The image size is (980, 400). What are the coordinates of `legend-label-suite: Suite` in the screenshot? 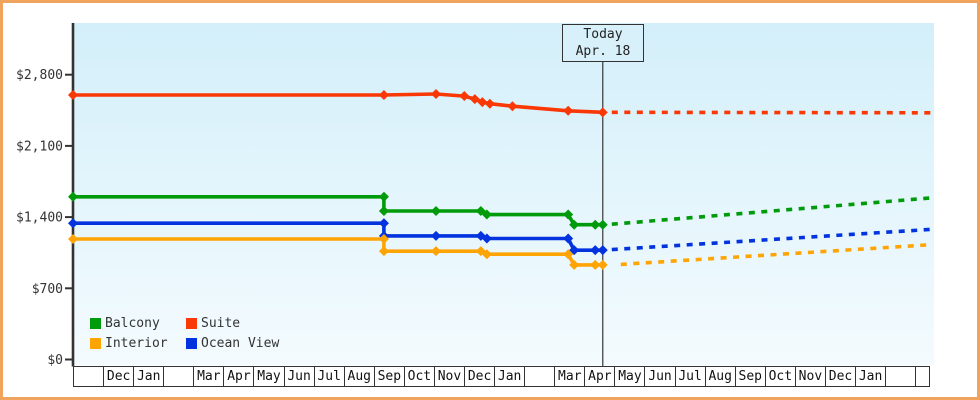 It's located at (221, 323).